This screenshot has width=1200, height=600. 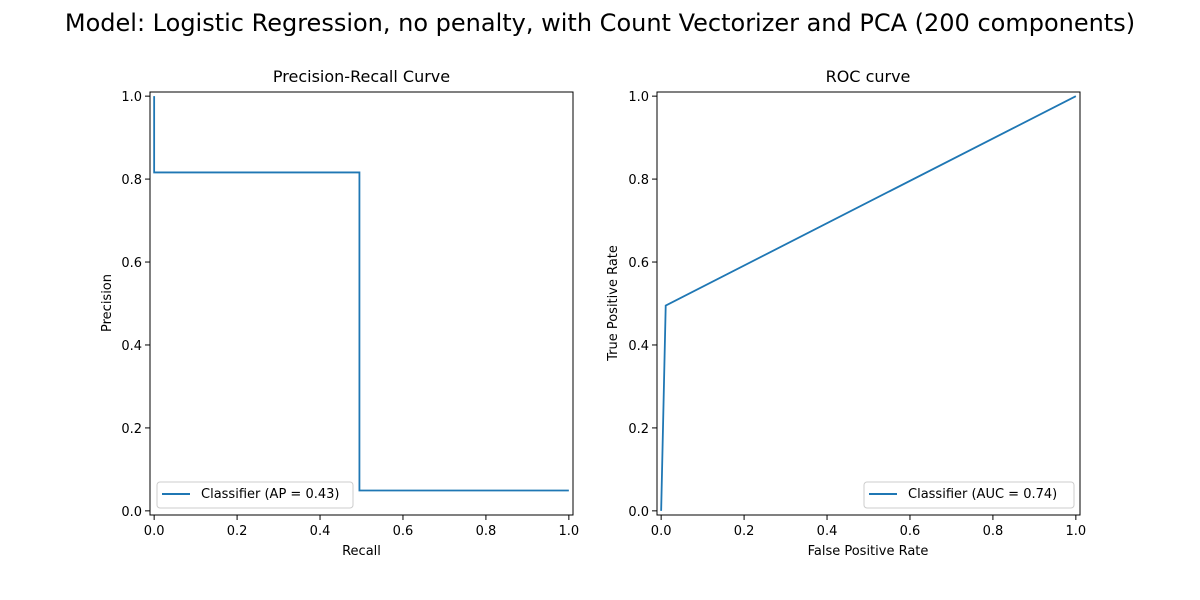 What do you see at coordinates (107, 303) in the screenshot?
I see `precision-recall-ylabel: Precision` at bounding box center [107, 303].